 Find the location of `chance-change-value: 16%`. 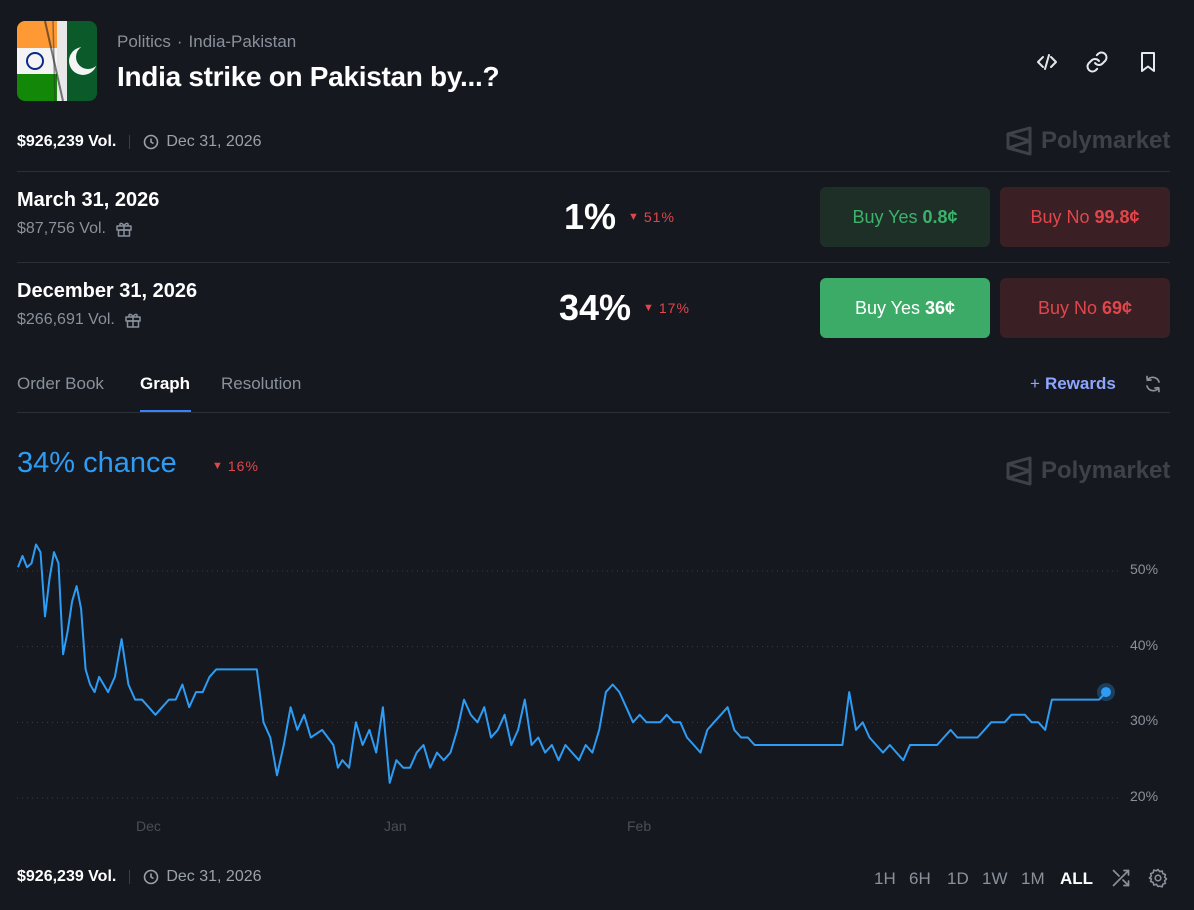

chance-change-value: 16% is located at coordinates (243, 466).